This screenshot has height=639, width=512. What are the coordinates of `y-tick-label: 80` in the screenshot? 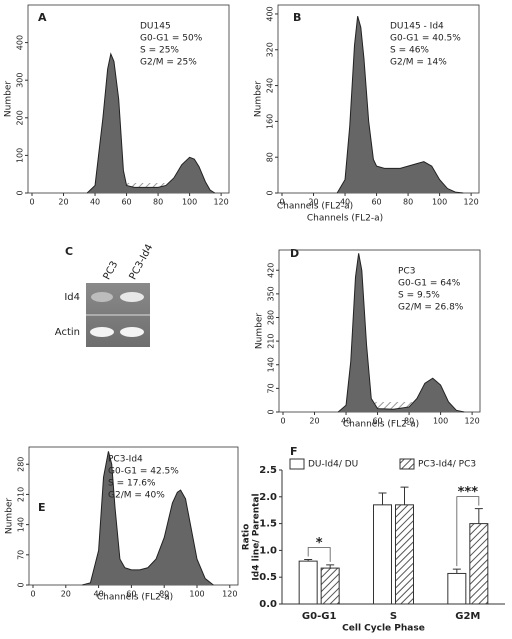 It's located at (270, 157).